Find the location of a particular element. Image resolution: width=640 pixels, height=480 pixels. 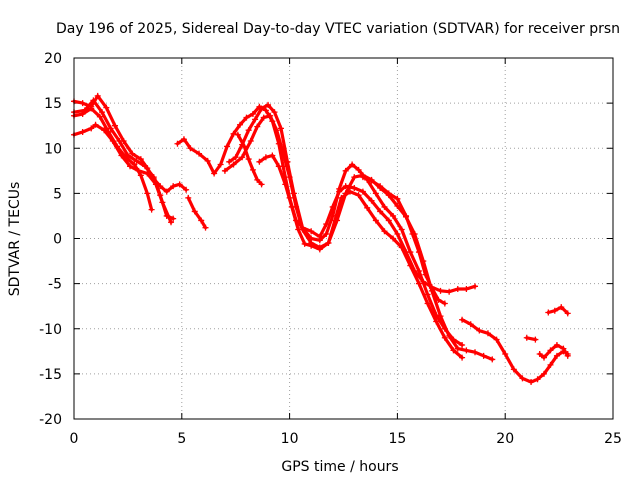

y-tick-label: -5 is located at coordinates (55, 285).